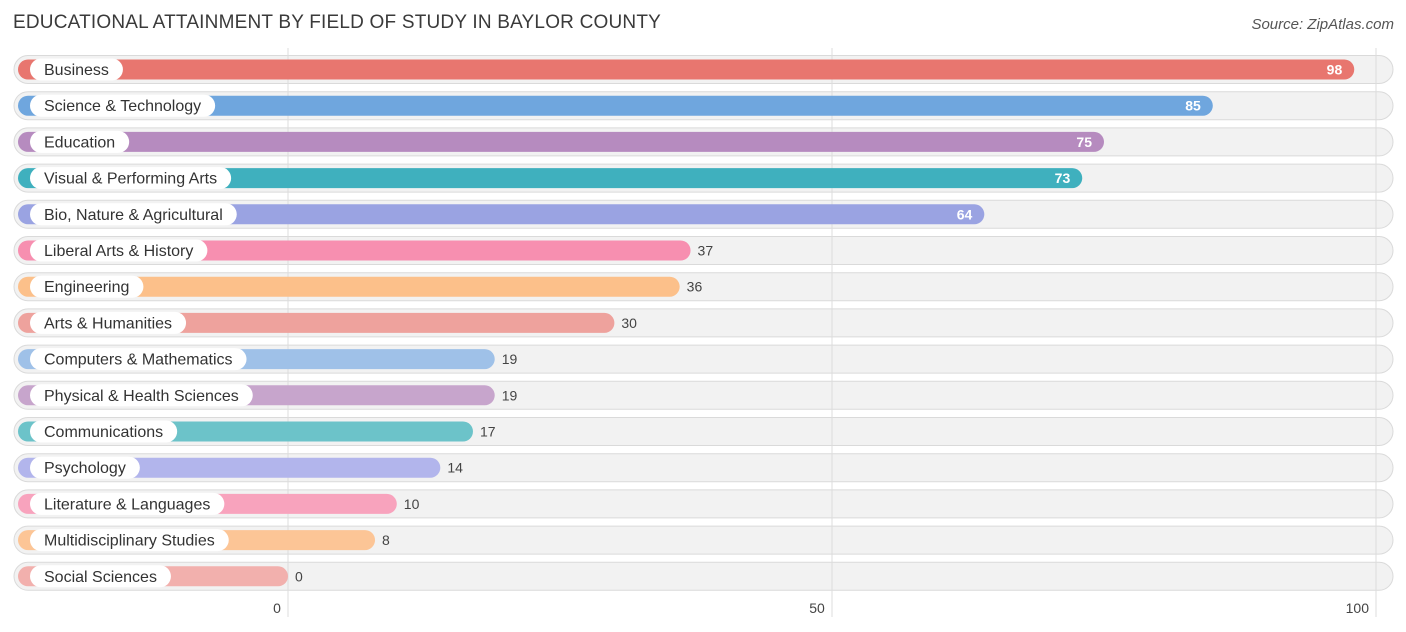 The image size is (1406, 632). I want to click on category-label: Communications, so click(103, 432).